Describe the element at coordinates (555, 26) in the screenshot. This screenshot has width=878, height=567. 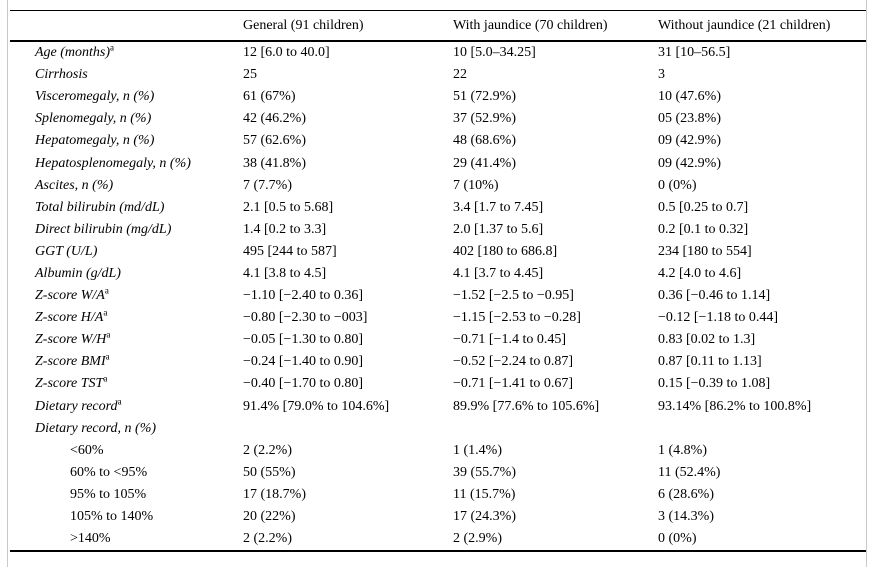
I see `column-header-with-jaundice: With jaundice (70 children)` at that location.